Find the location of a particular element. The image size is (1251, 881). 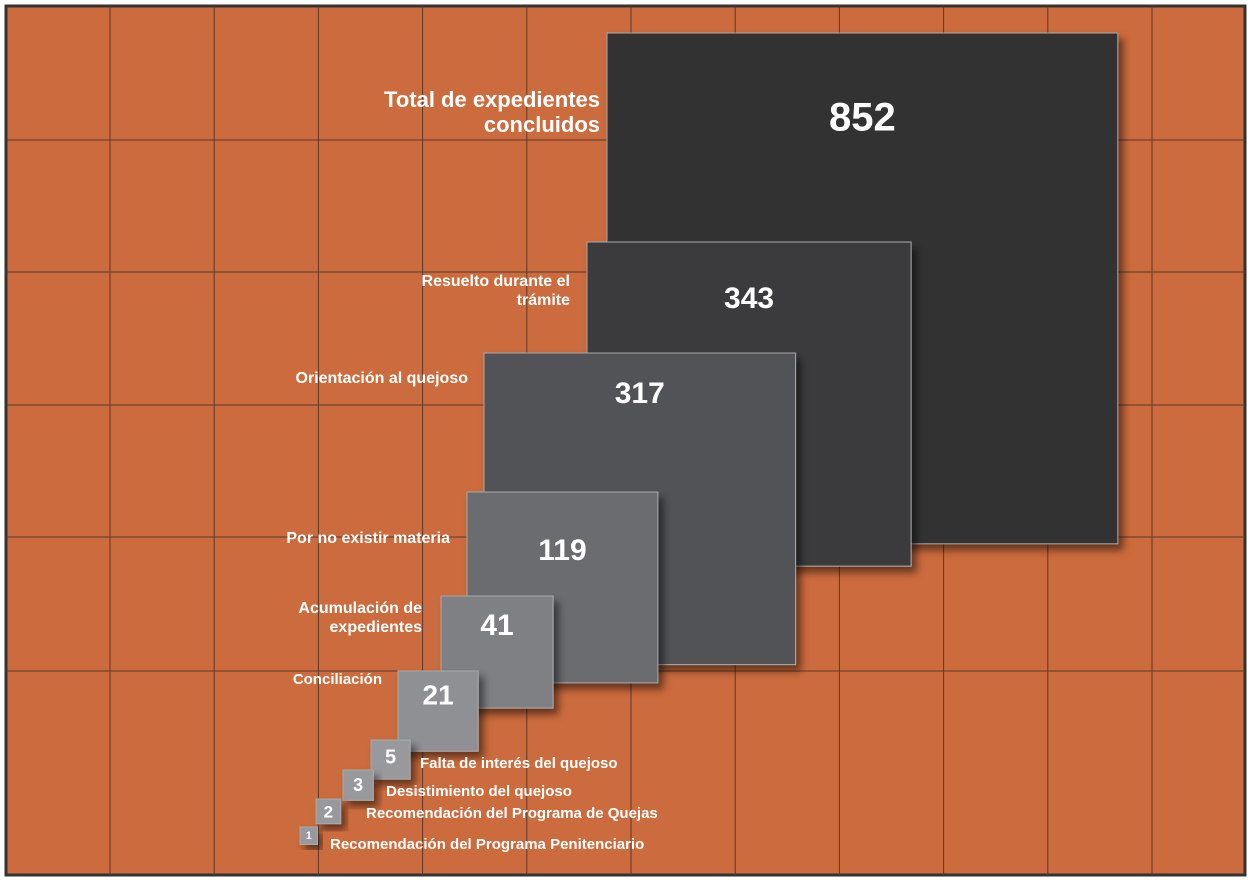

value-label: 3 is located at coordinates (358, 785).